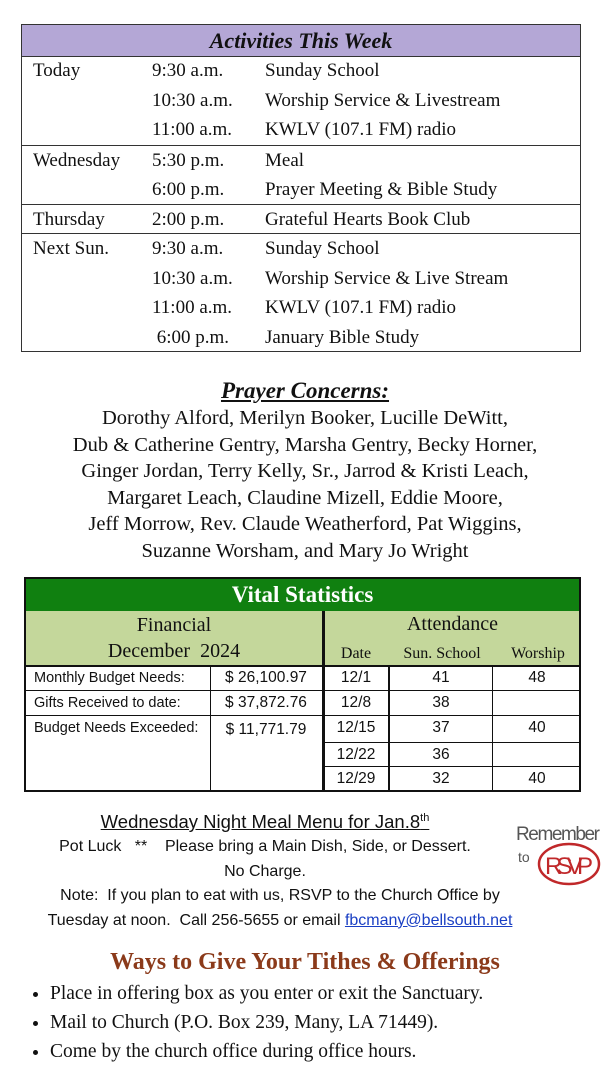 Image resolution: width=610 pixels, height=1082 pixels. What do you see at coordinates (441, 677) in the screenshot?
I see `attendance-sunday-school: 41` at bounding box center [441, 677].